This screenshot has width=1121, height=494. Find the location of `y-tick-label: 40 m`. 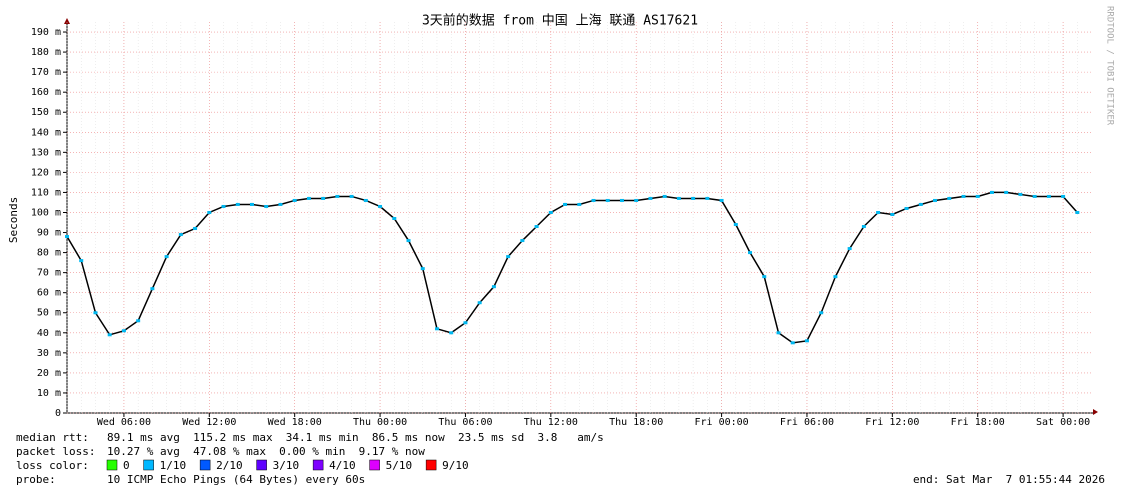

y-tick-label: 40 m is located at coordinates (49, 333).